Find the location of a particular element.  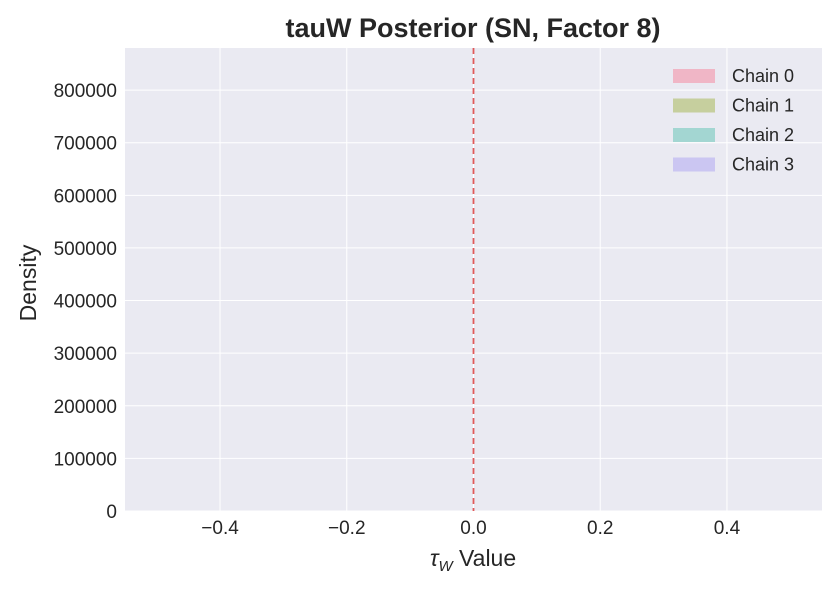

x-axis-label-subscript: W is located at coordinates (446, 566).